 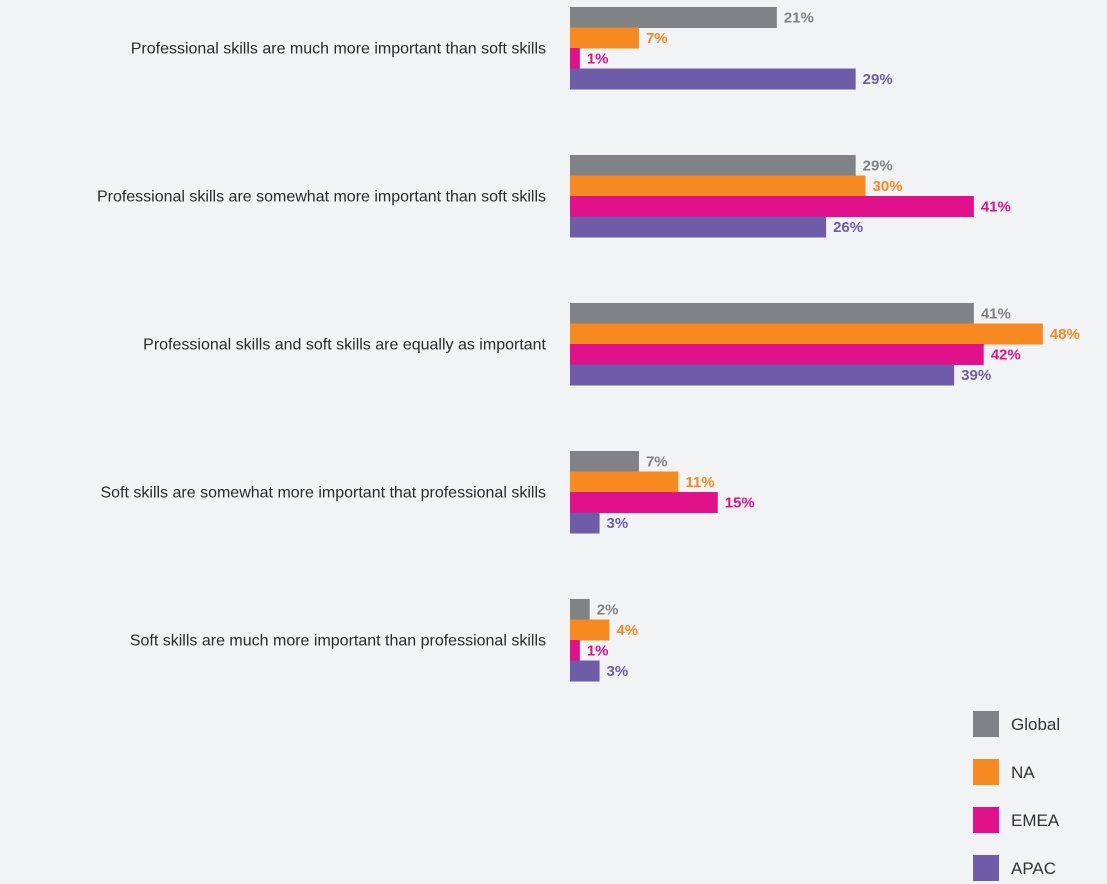 I want to click on legend-label: EMEA, so click(x=1035, y=820).